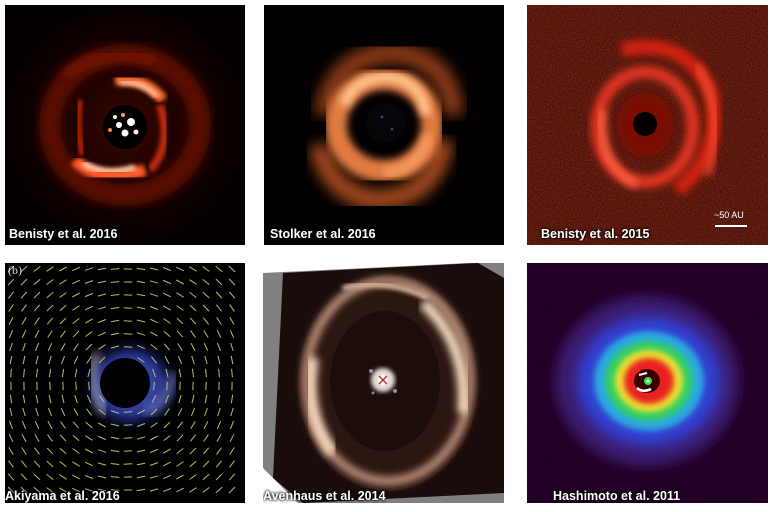 Image resolution: width=774 pixels, height=512 pixels. What do you see at coordinates (62, 496) in the screenshot?
I see `caption-akiyama-2016: Akiyama et al. 2016` at bounding box center [62, 496].